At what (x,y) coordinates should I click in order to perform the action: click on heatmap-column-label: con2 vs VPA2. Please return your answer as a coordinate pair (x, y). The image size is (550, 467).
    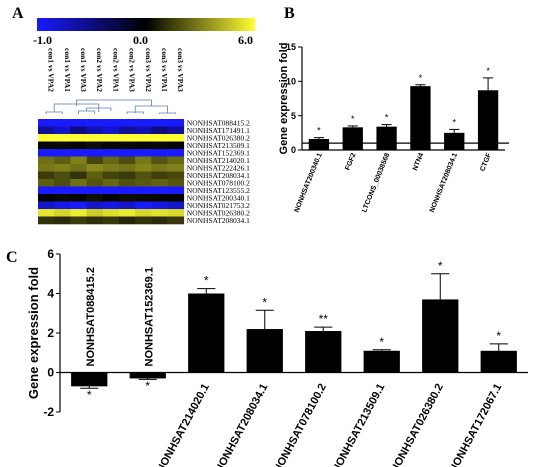
    Looking at the image, I should click on (99, 70).